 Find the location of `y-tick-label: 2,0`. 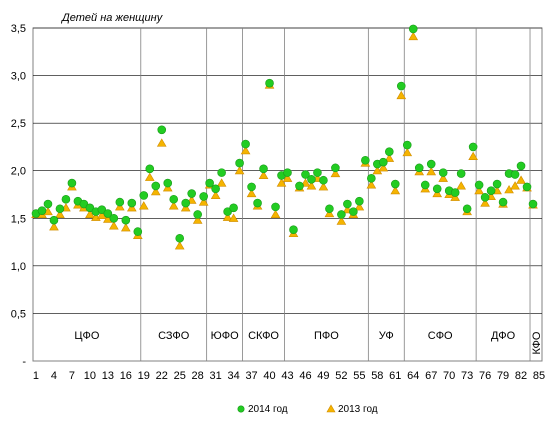

y-tick-label: 2,0 is located at coordinates (18, 172).